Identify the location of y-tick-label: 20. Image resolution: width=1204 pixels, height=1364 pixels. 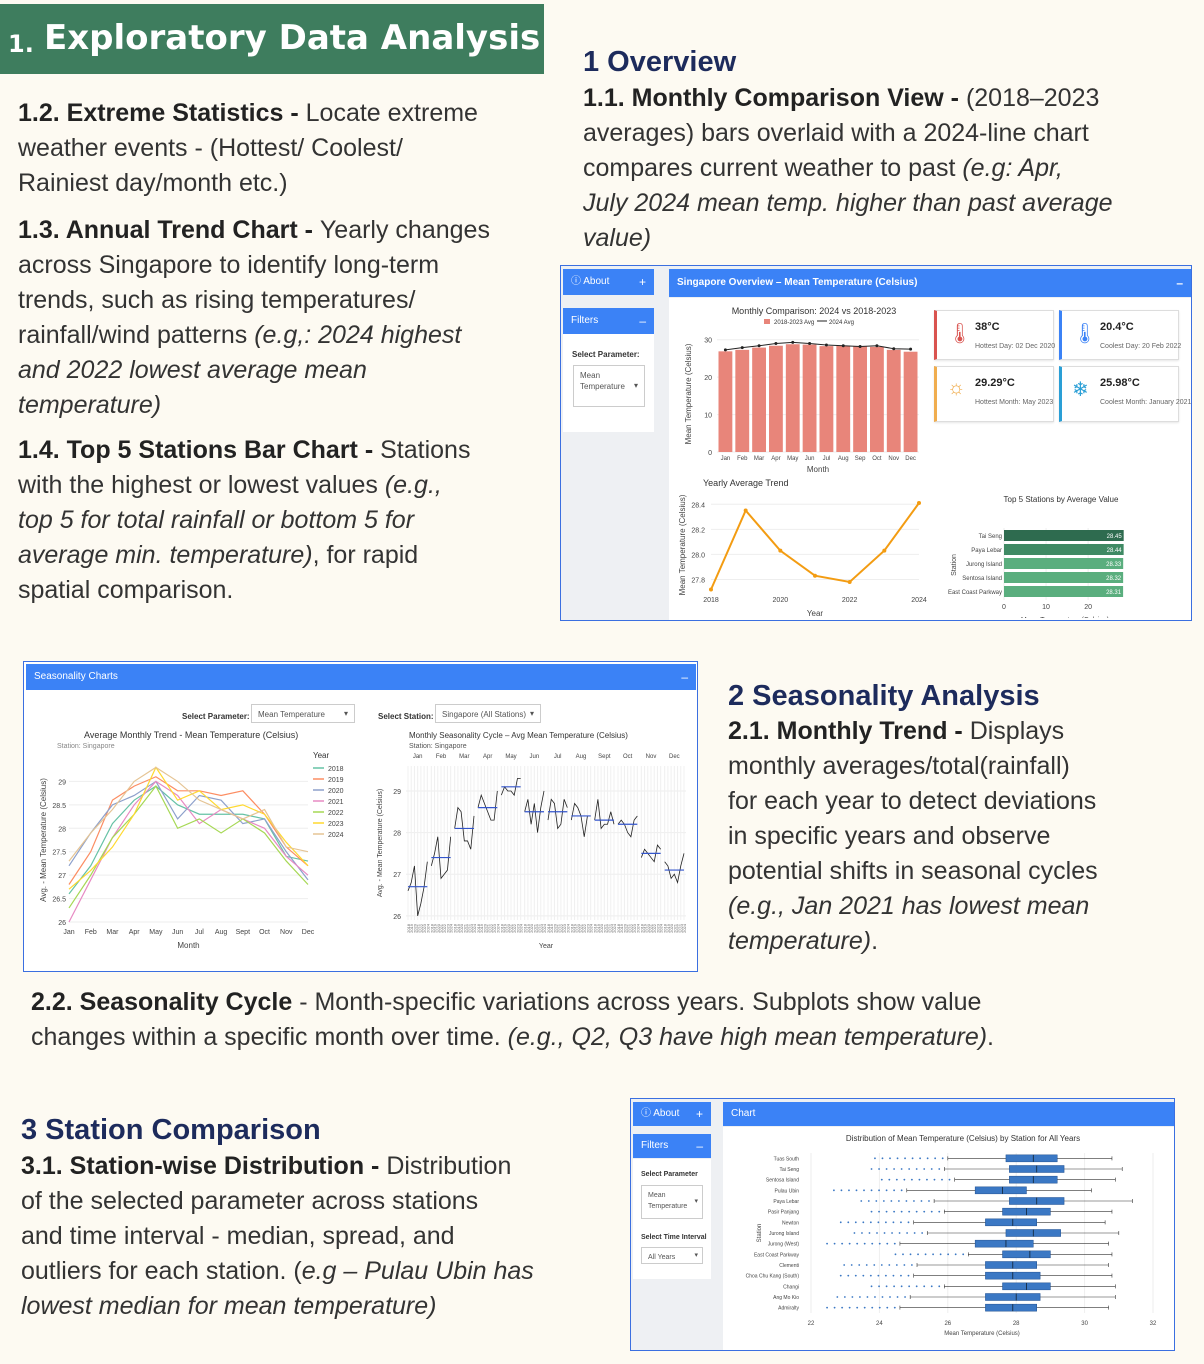
(708, 378).